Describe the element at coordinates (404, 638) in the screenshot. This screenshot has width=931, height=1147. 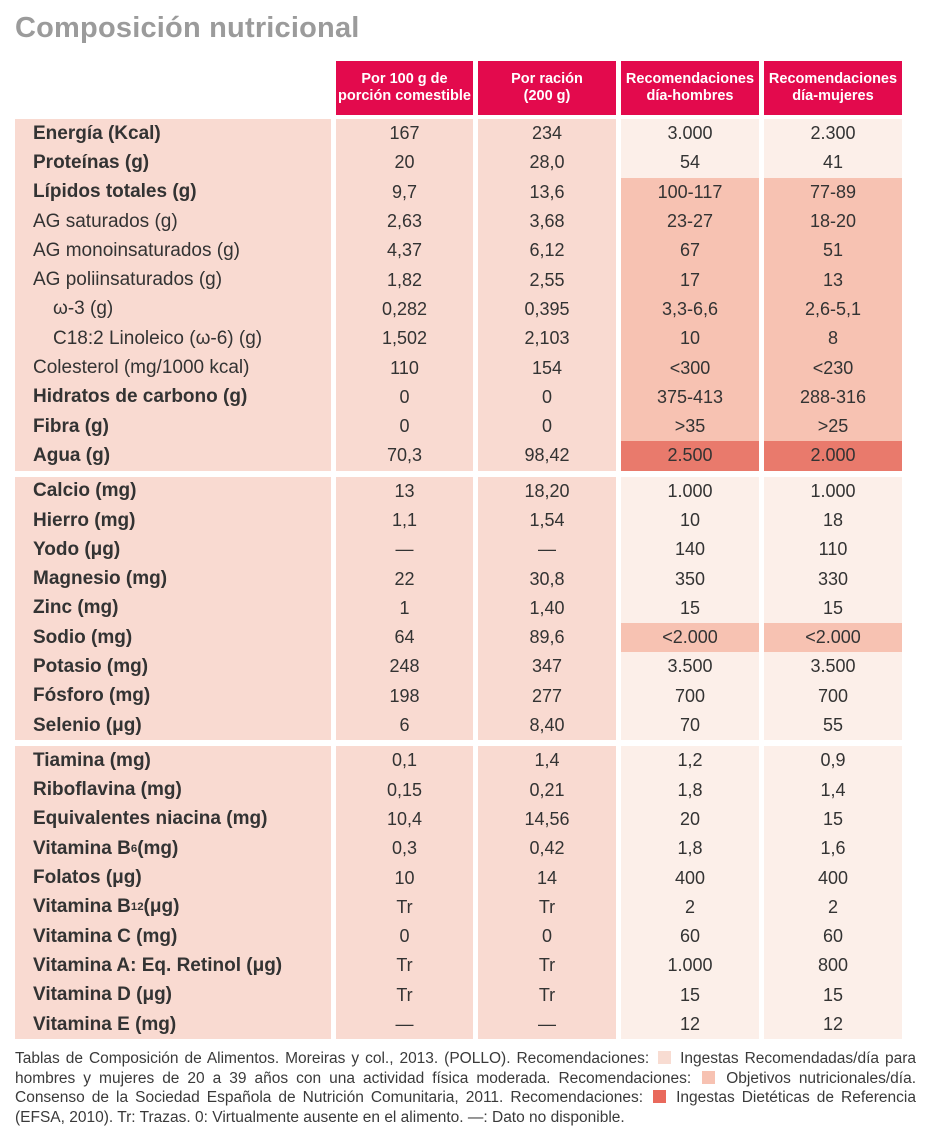
I see `cell-per-100g: 64` at that location.